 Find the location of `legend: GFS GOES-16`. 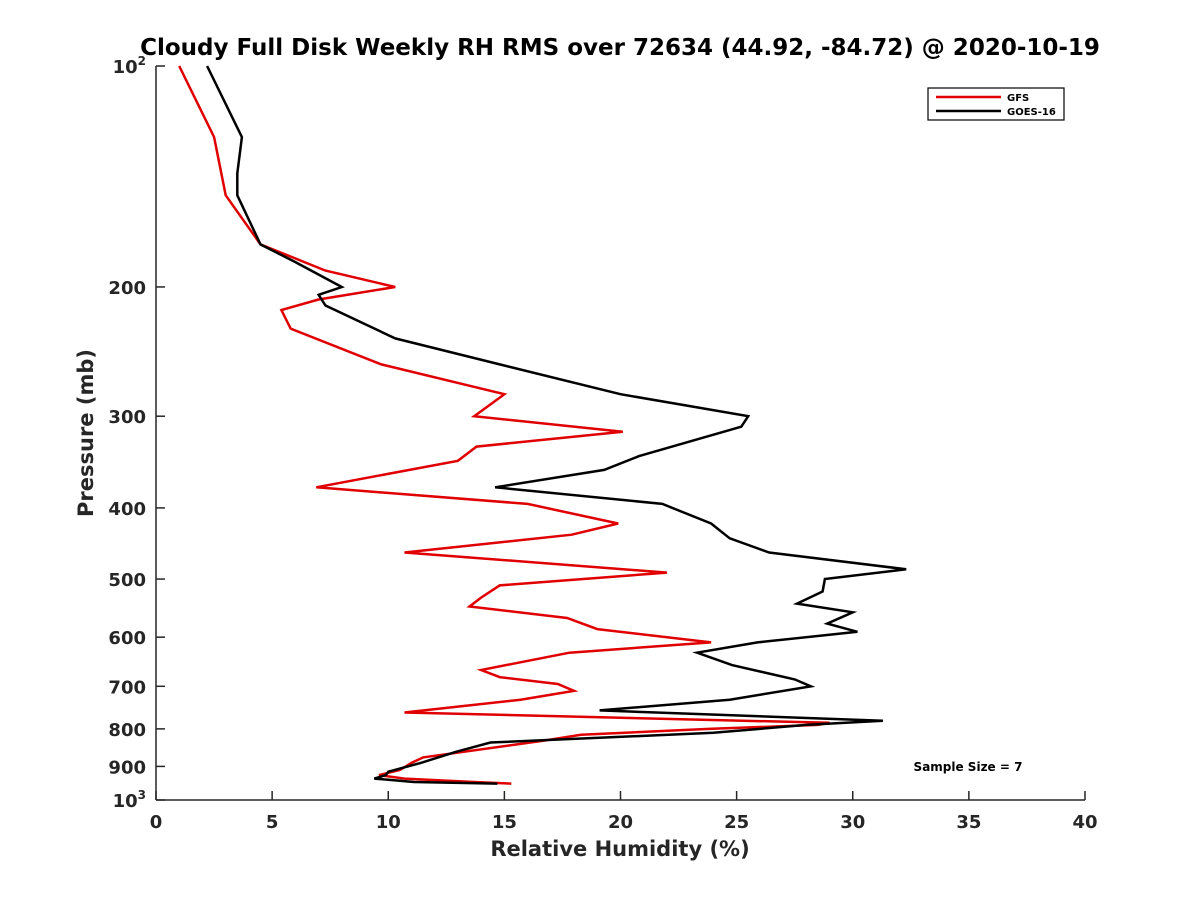

legend: GFS GOES-16 is located at coordinates (996, 104).